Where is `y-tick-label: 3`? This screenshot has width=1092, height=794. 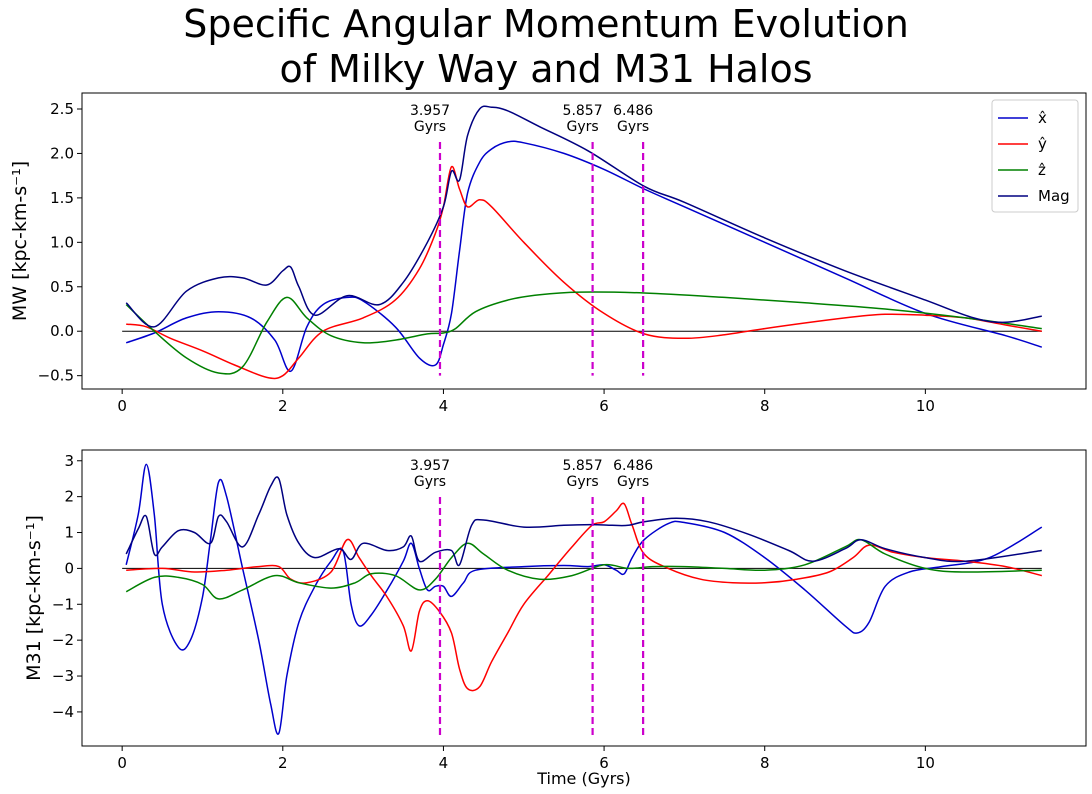 y-tick-label: 3 is located at coordinates (69, 461).